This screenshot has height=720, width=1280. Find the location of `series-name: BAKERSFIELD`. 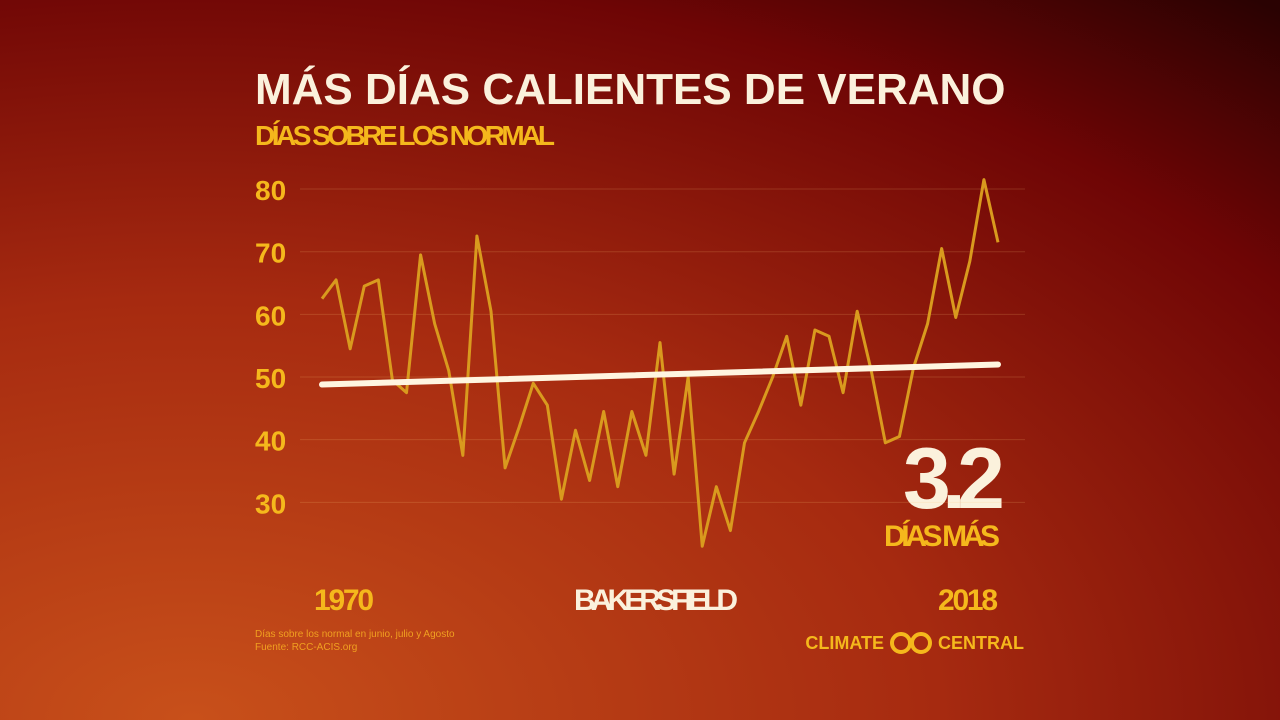

series-name: BAKERSFIELD is located at coordinates (656, 600).